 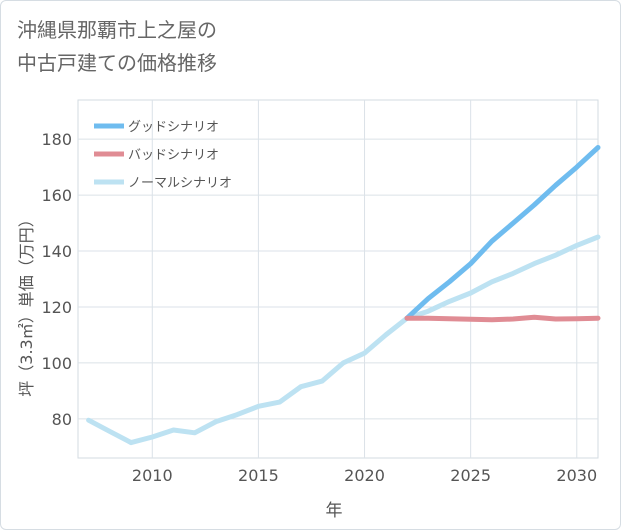 What do you see at coordinates (56, 307) in the screenshot?
I see `y-tick-label: 120` at bounding box center [56, 307].